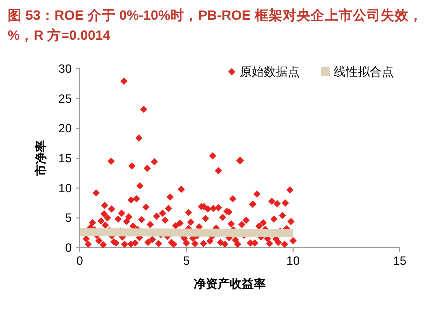 This screenshot has width=434, height=326. What do you see at coordinates (65, 188) in the screenshot?
I see `y-tick-label: 10` at bounding box center [65, 188].